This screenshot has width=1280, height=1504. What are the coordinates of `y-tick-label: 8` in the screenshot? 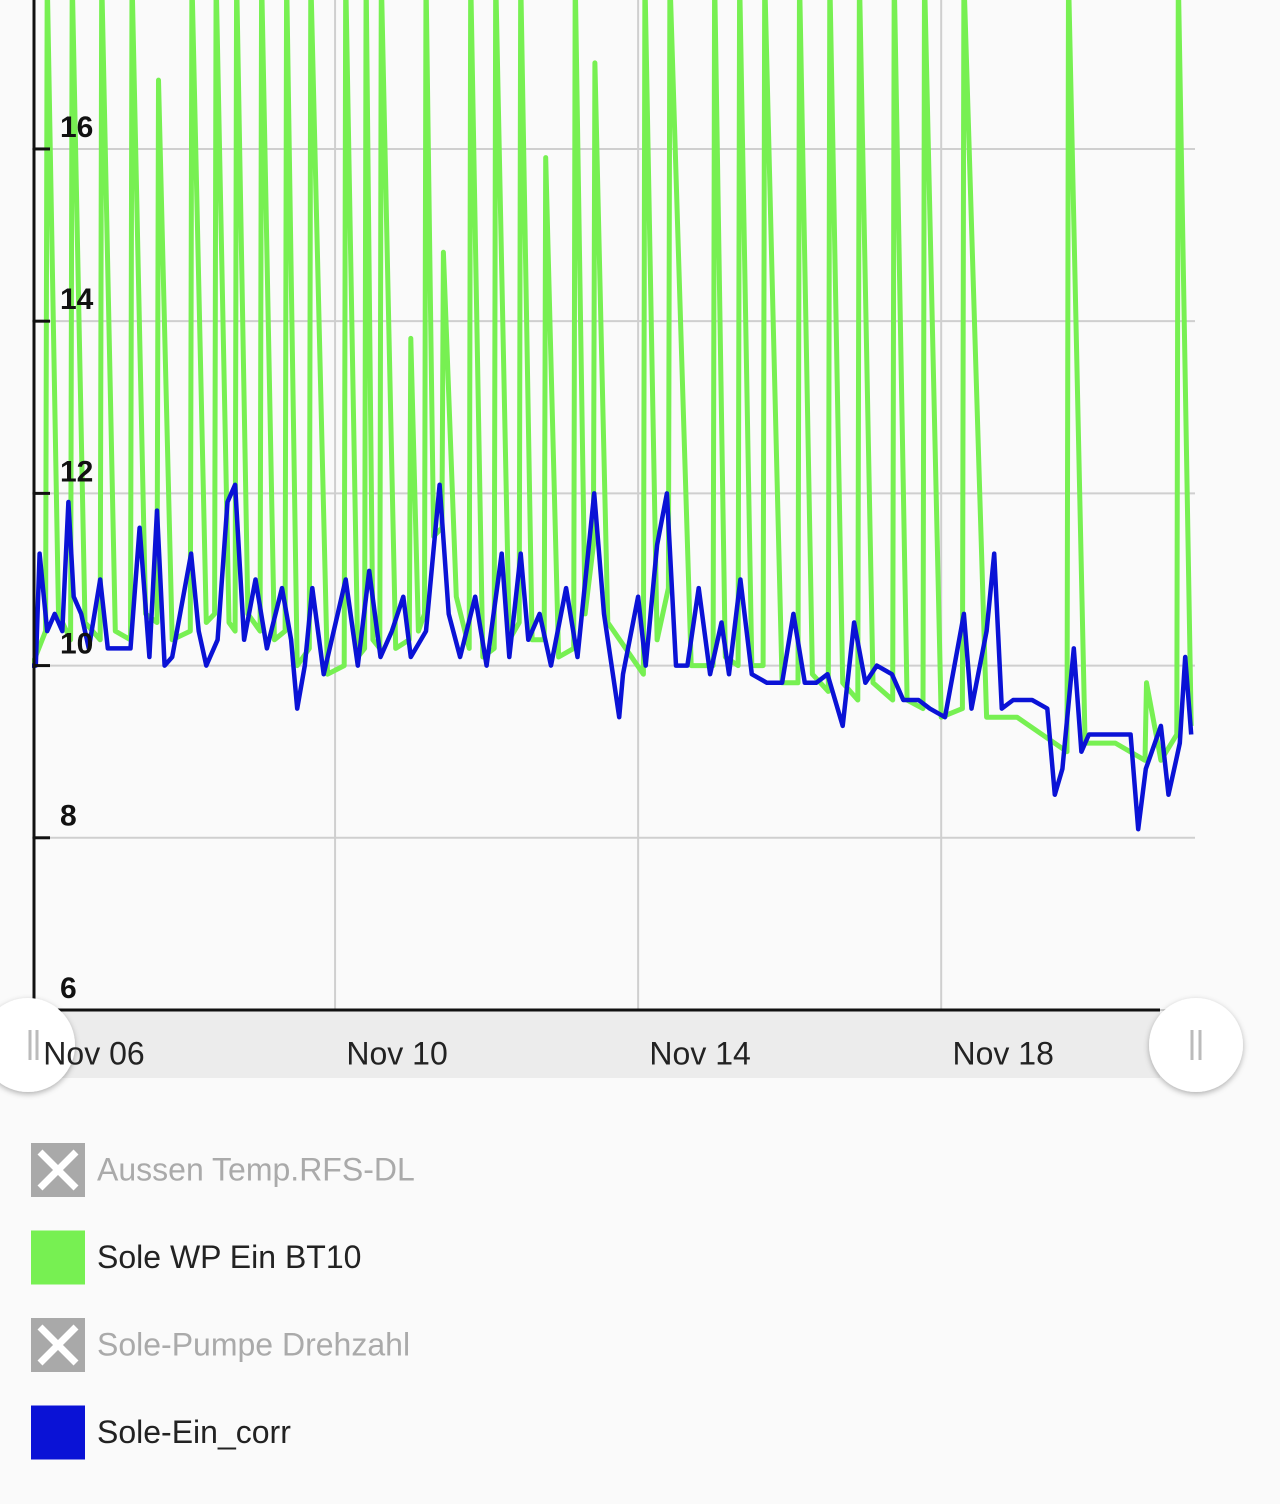 It's located at (68, 816).